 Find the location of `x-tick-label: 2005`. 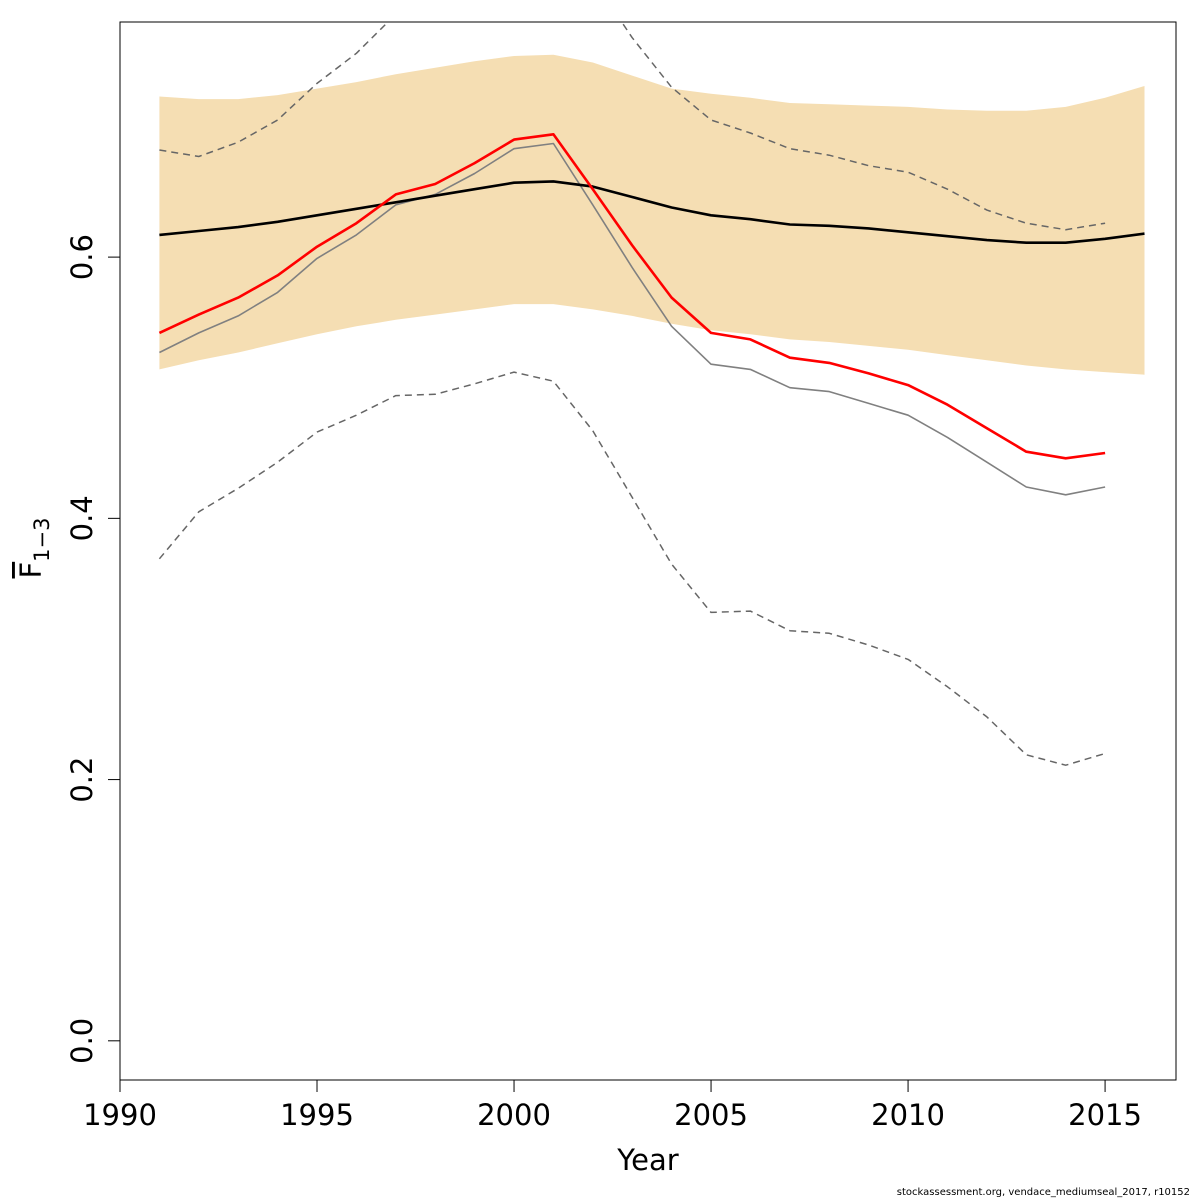

x-tick-label: 2005 is located at coordinates (711, 1115).